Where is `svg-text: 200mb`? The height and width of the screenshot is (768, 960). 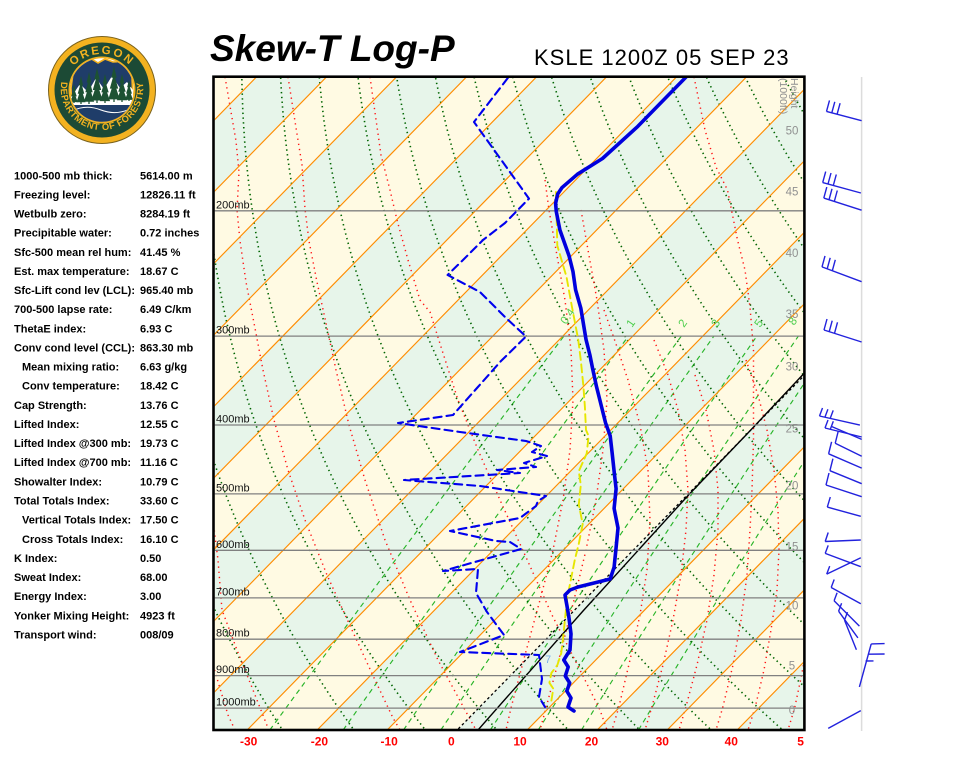 svg-text: 200mb is located at coordinates (233, 205).